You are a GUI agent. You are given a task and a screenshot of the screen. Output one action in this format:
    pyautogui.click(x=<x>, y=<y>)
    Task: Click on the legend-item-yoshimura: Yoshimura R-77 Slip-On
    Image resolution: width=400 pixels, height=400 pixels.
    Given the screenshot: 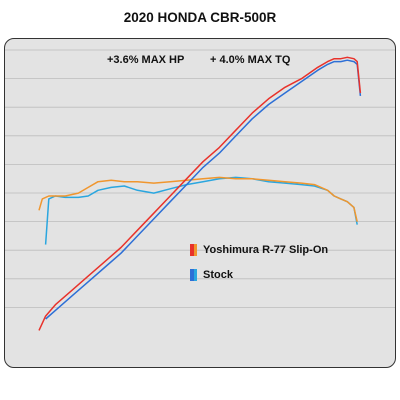 What is the action you would take?
    pyautogui.click(x=259, y=250)
    